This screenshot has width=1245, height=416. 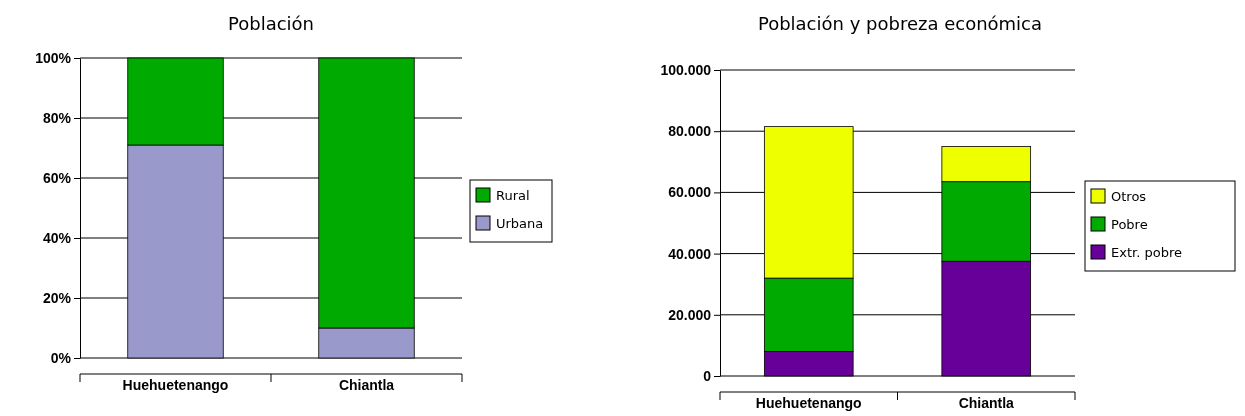 What do you see at coordinates (61, 357) in the screenshot?
I see `y-tick-label: 0%` at bounding box center [61, 357].